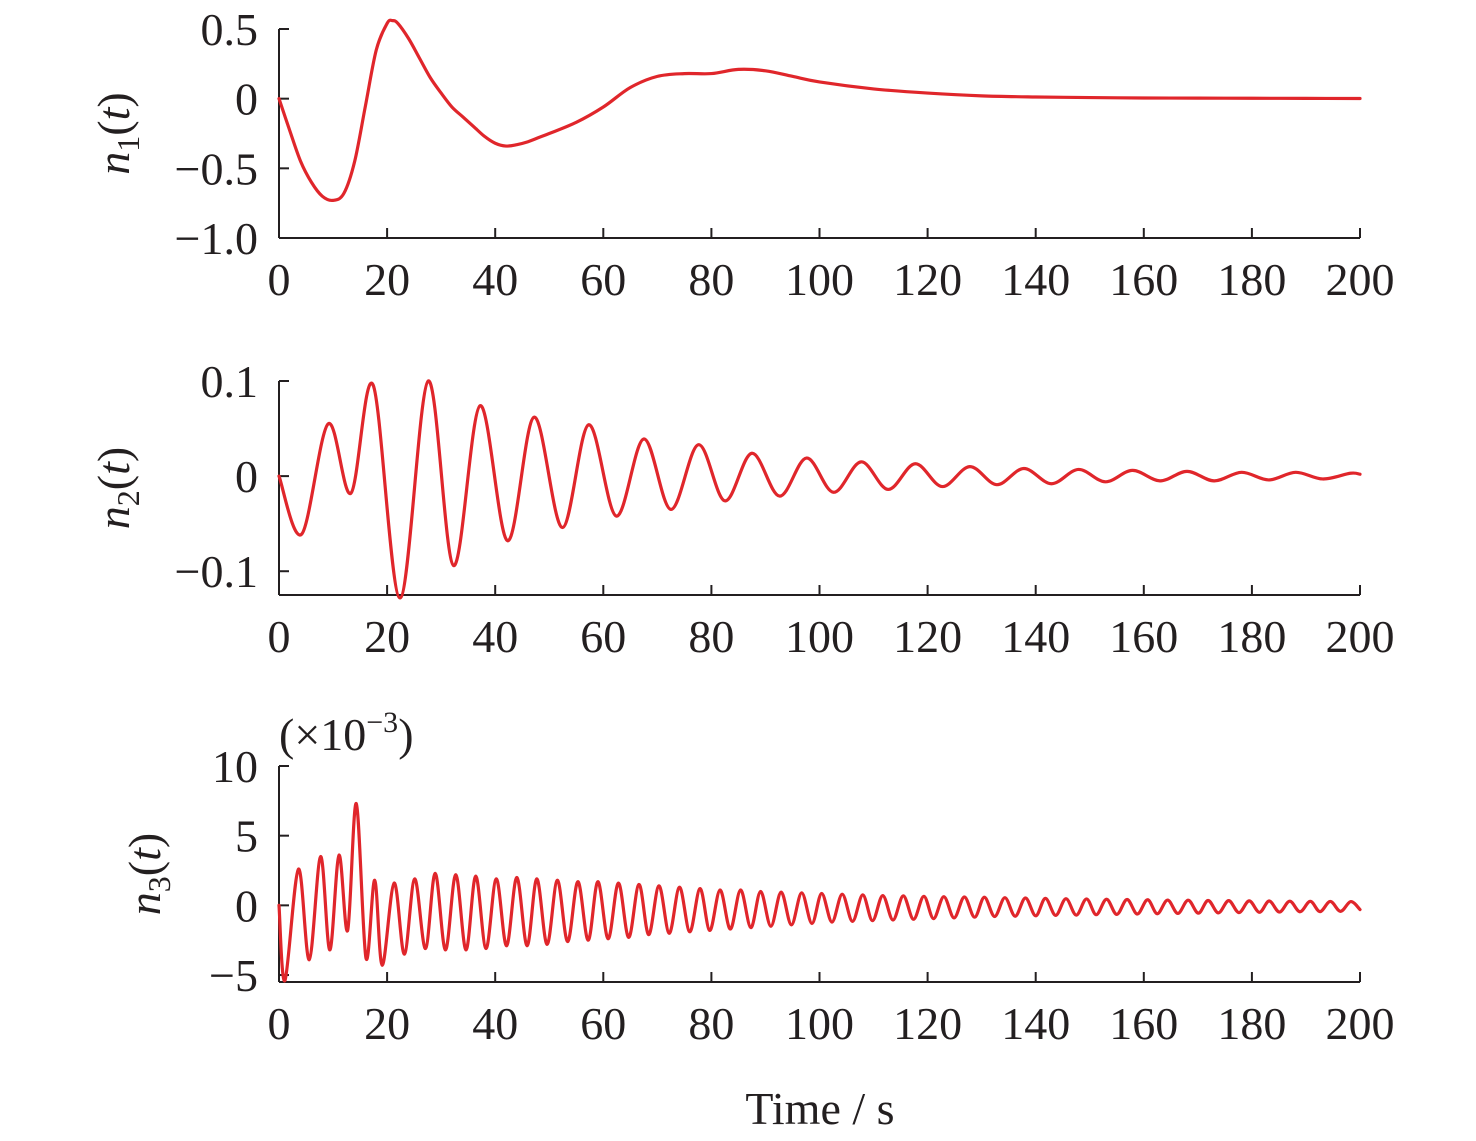 This screenshot has height=1141, width=1476. I want to click on y-scale-factor-close: ), so click(405, 734).